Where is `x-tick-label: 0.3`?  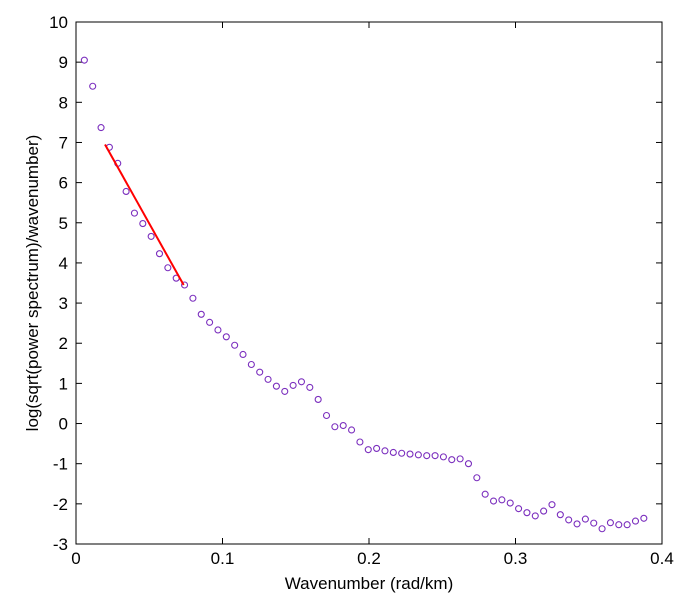 x-tick-label: 0.3 is located at coordinates (516, 558).